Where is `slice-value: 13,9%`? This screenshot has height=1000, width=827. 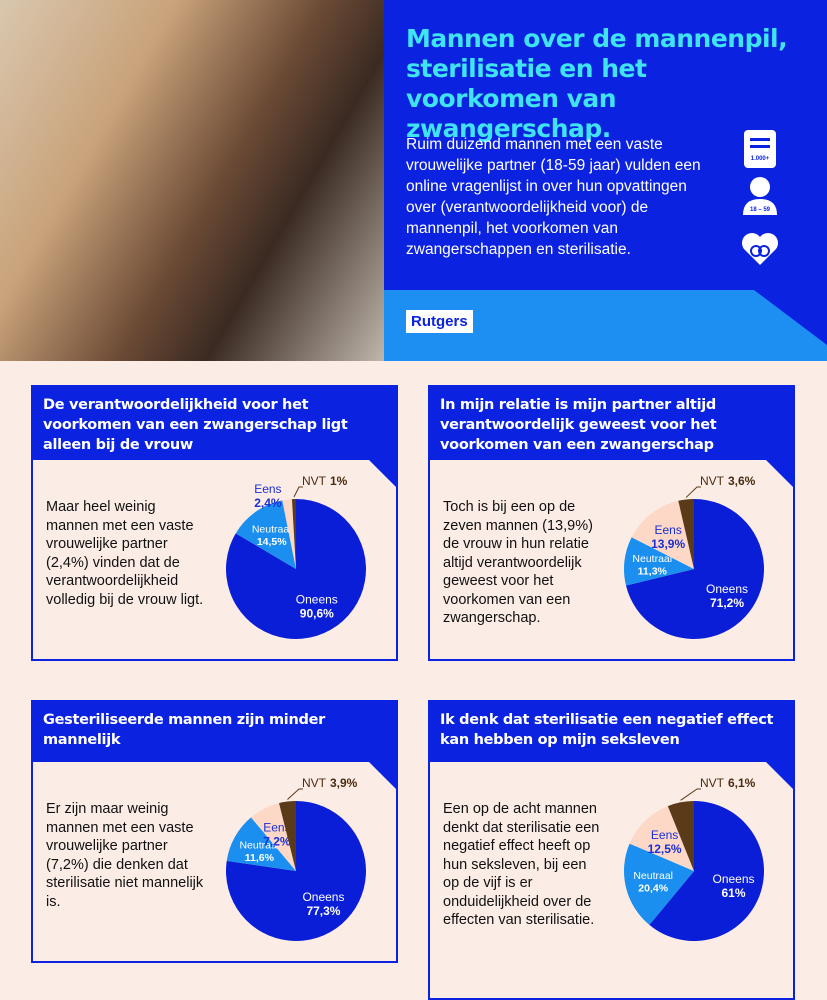
slice-value: 13,9% is located at coordinates (668, 544).